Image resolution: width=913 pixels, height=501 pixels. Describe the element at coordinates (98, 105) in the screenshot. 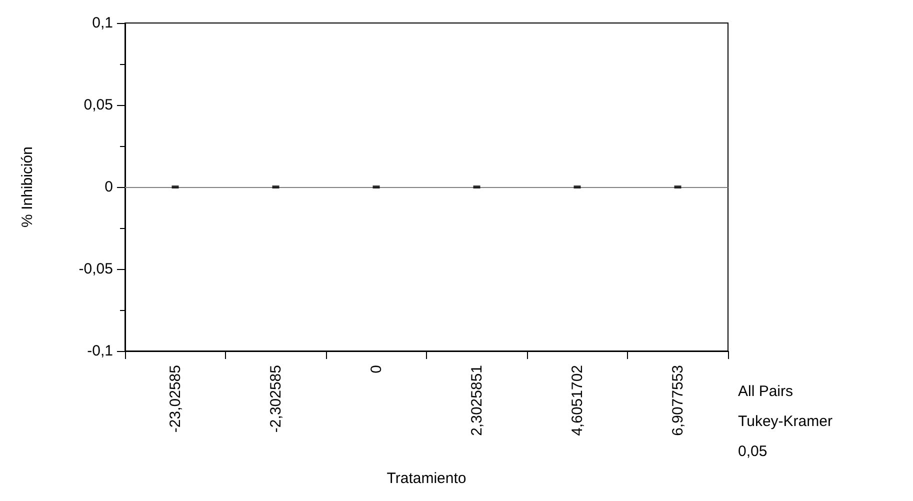

I see `y-tick-label: 0,05` at that location.